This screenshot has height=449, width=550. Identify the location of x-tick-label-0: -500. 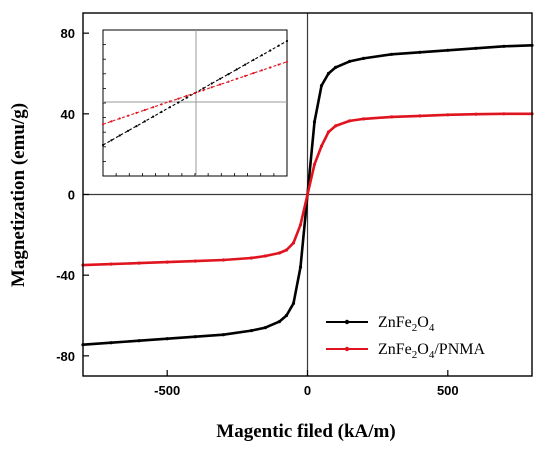
(167, 390).